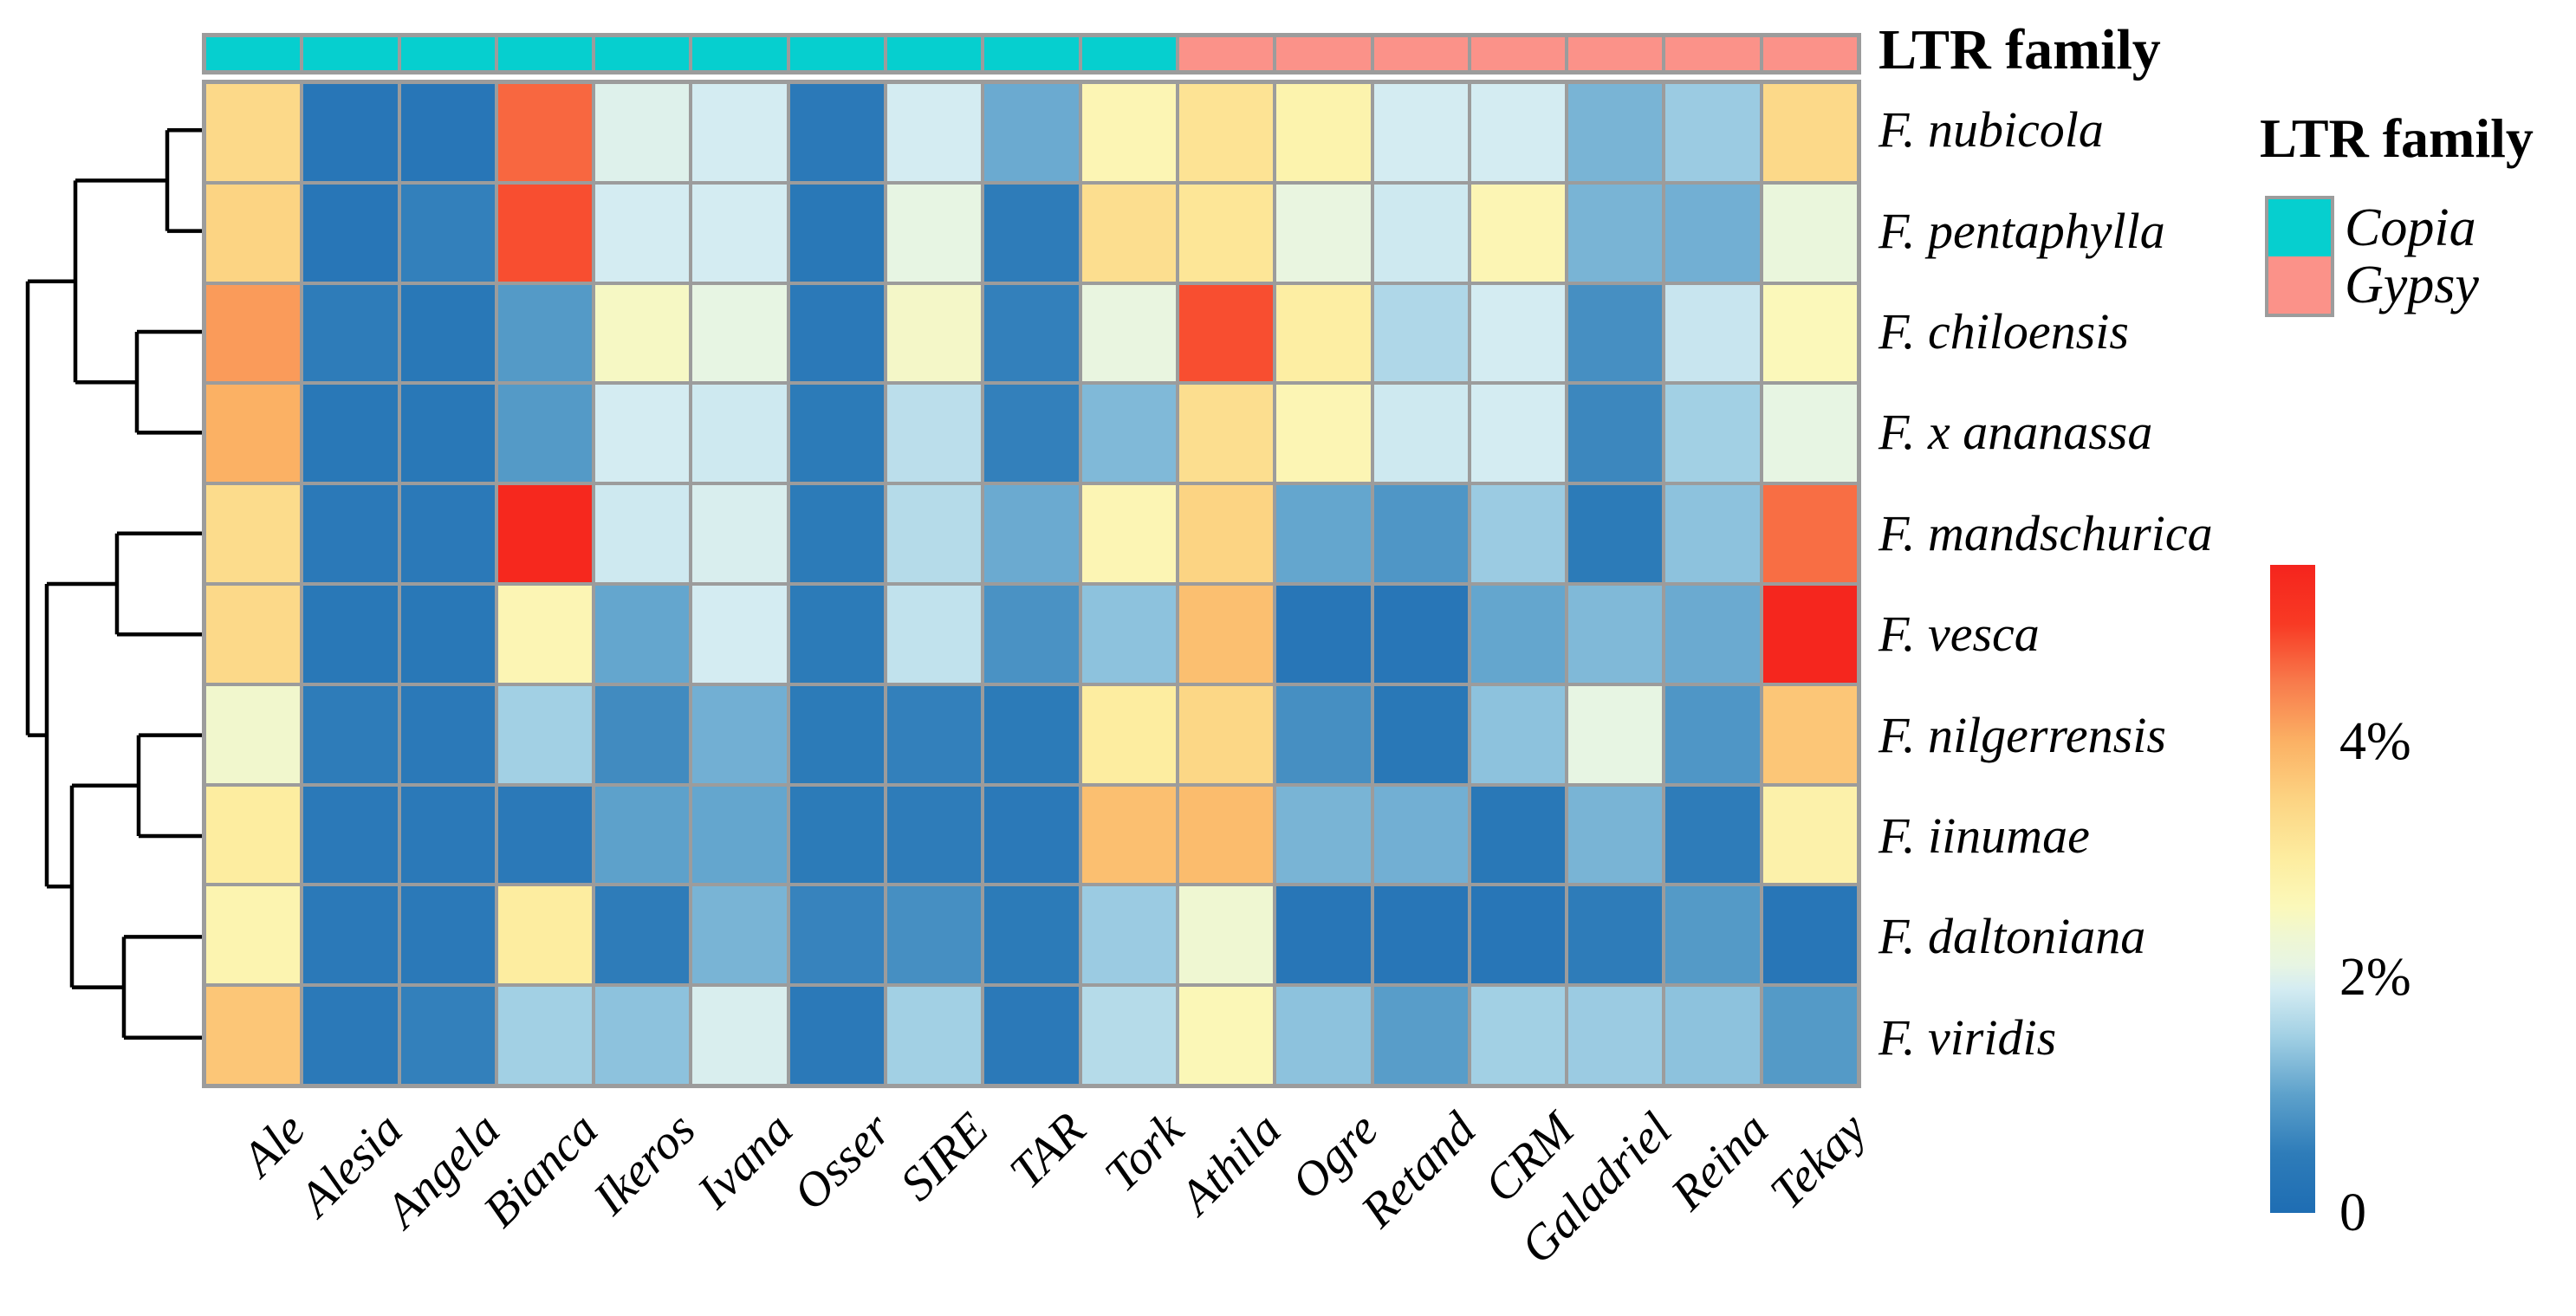 This screenshot has width=2576, height=1316. I want to click on annotation-cell-gypsy-tekay, so click(1810, 54).